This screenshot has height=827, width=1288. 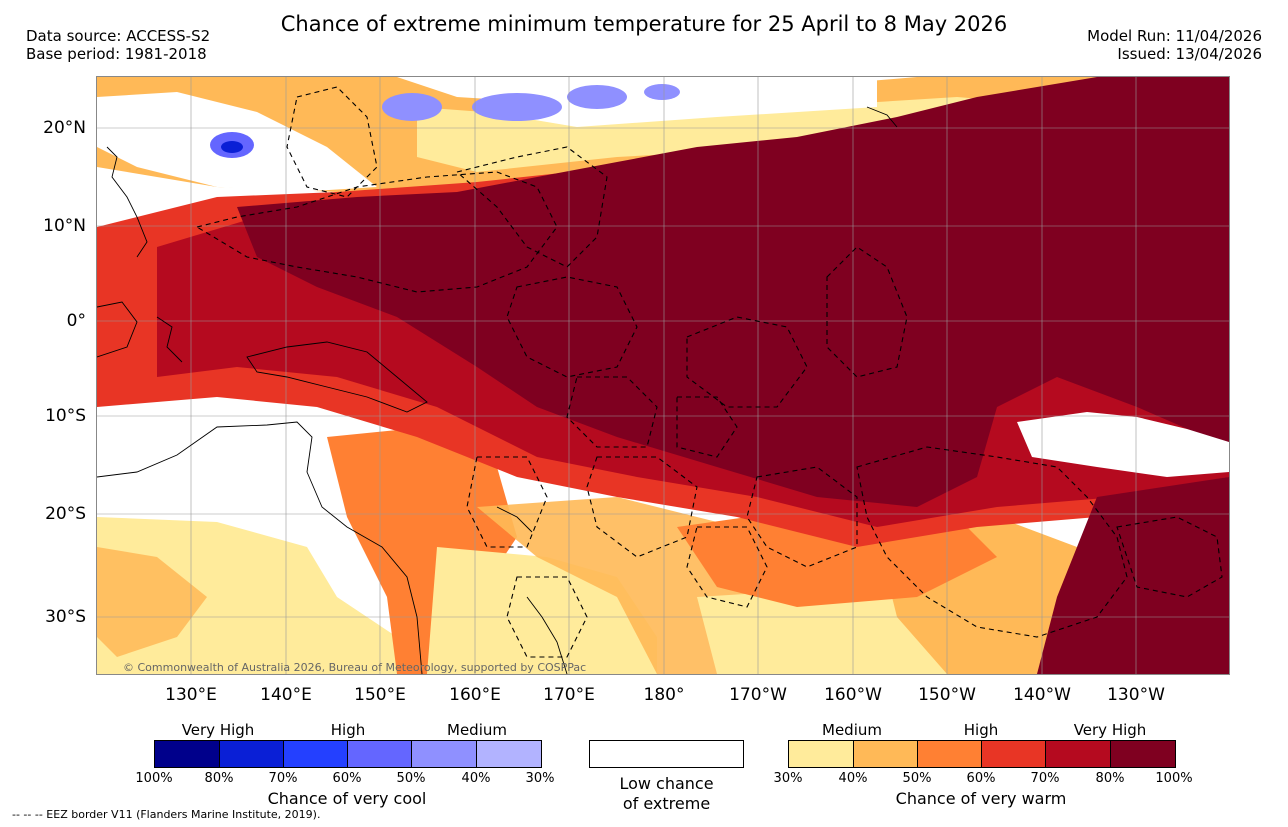 What do you see at coordinates (232, 147) in the screenshot?
I see `cool-patch-west-core` at bounding box center [232, 147].